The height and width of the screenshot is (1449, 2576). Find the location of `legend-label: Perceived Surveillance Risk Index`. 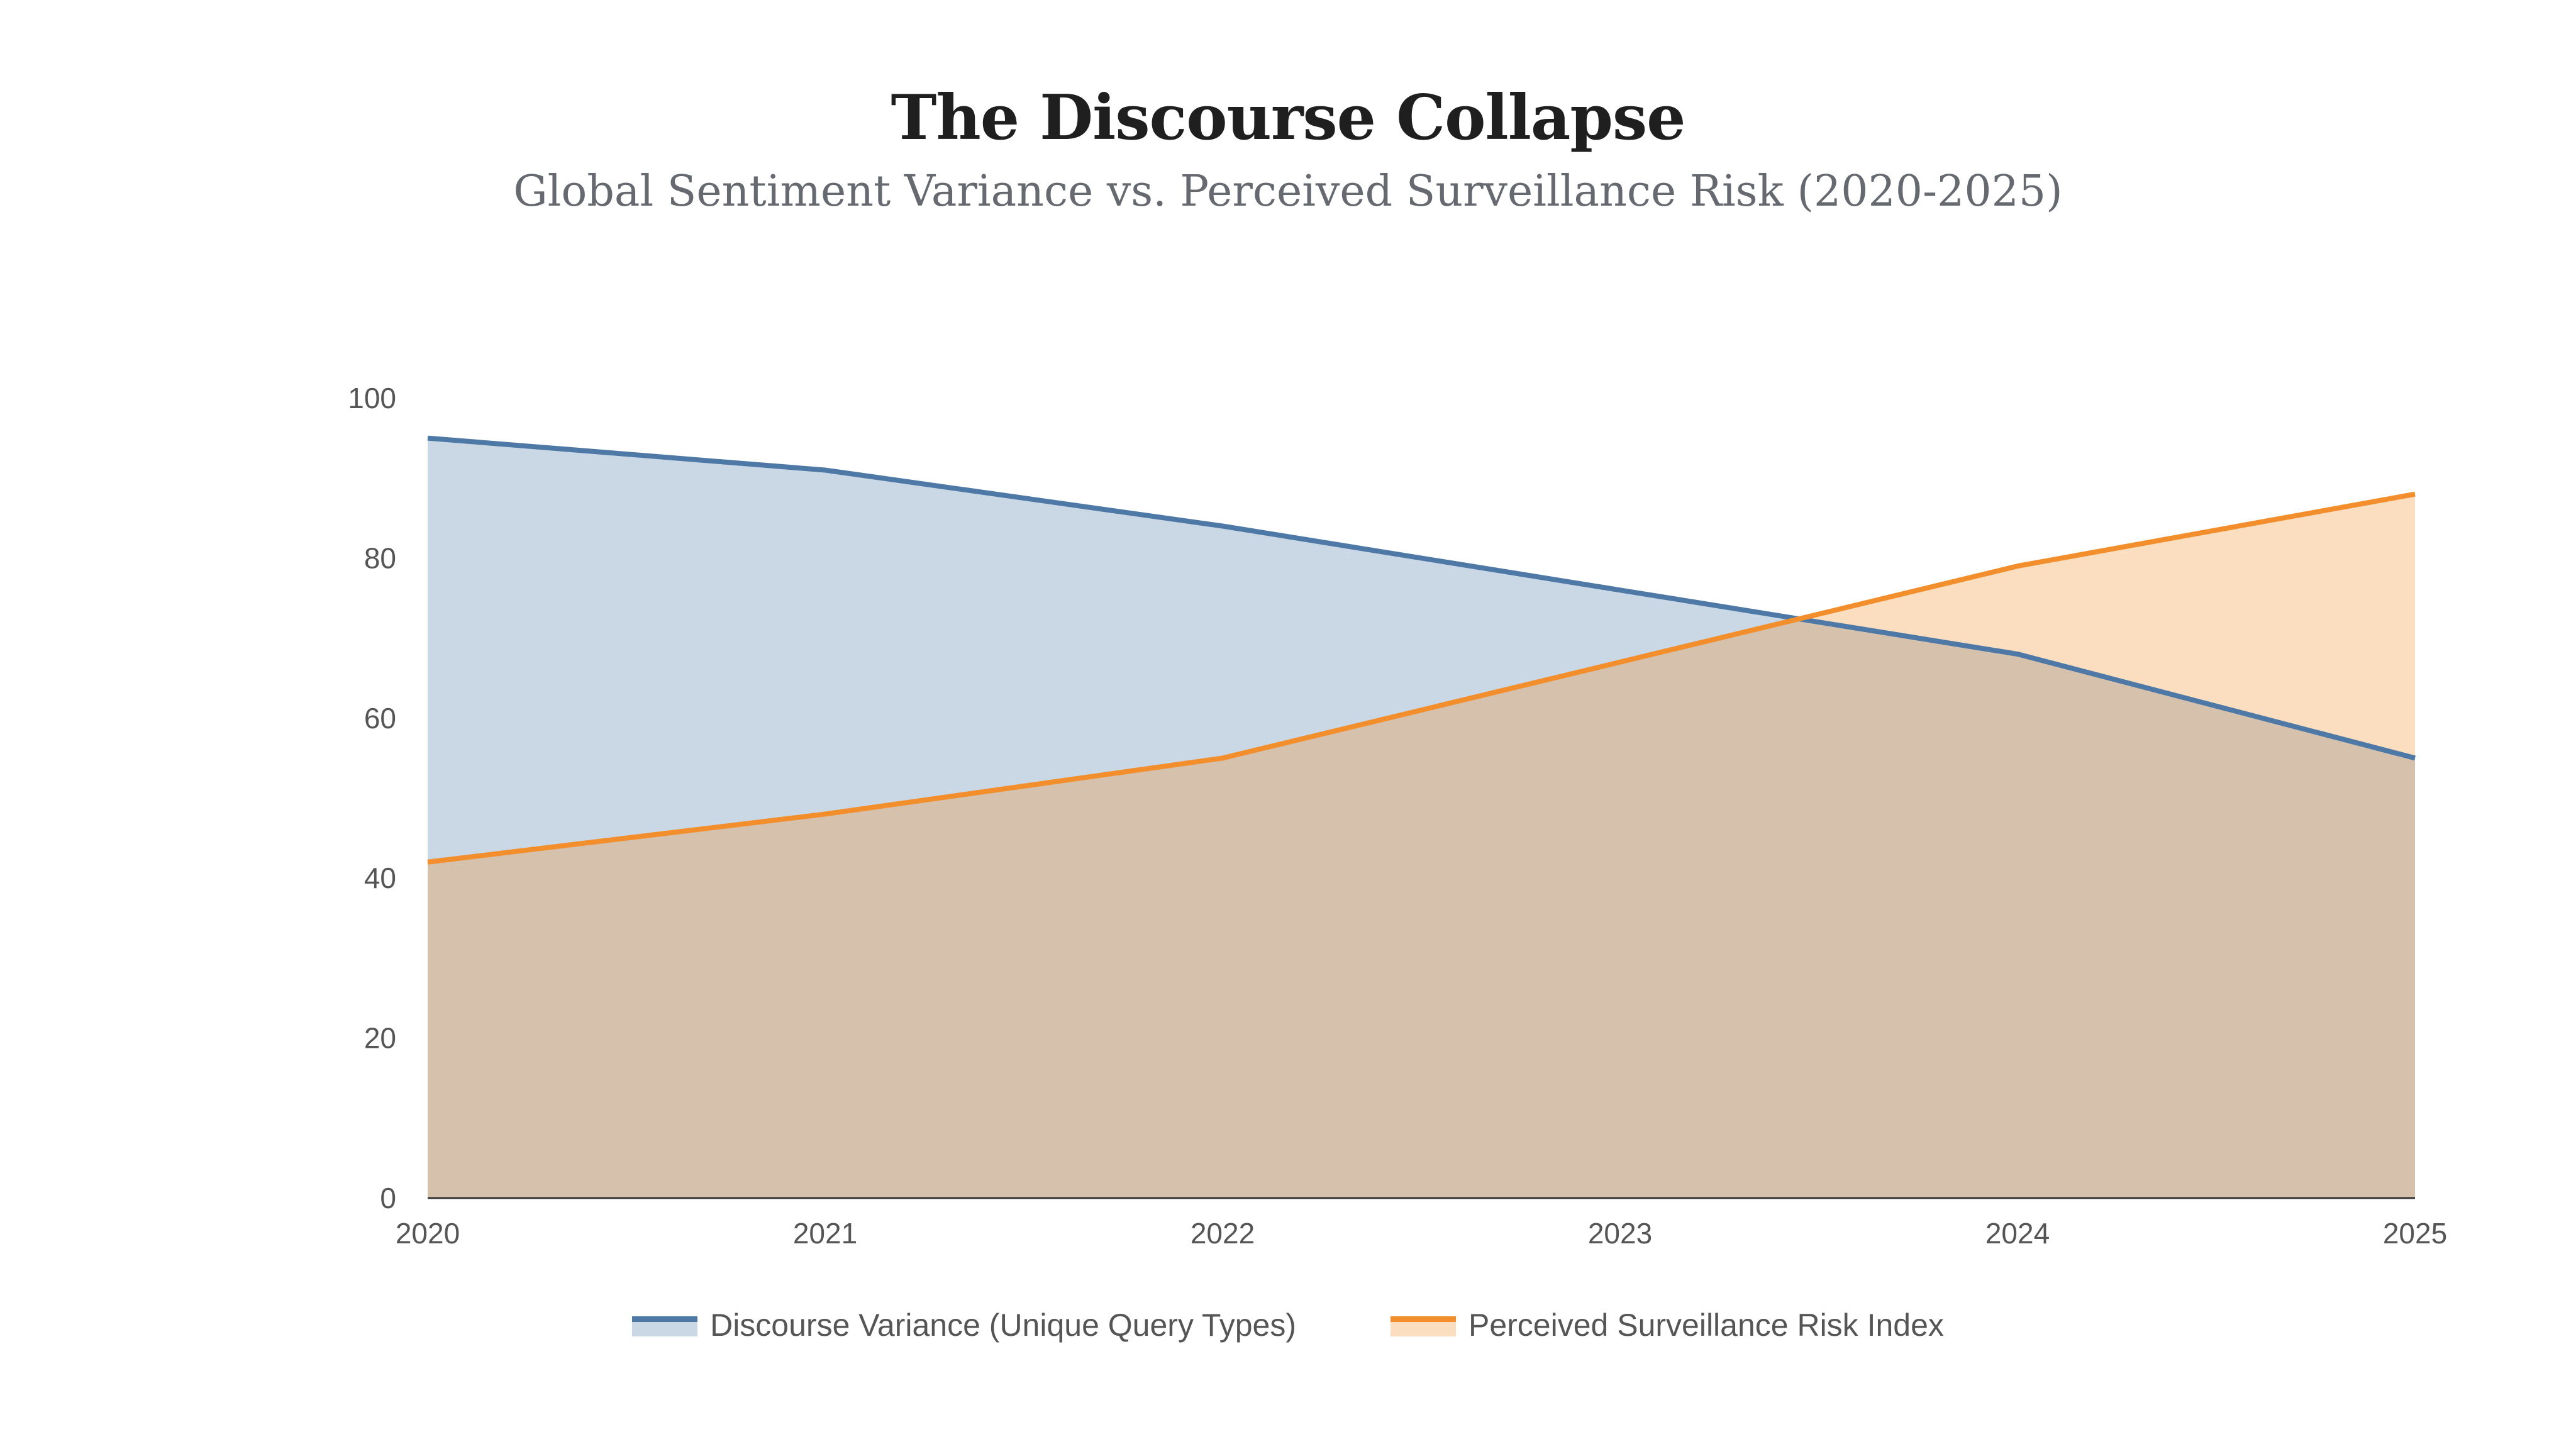

legend-label: Perceived Surveillance Risk Index is located at coordinates (1706, 1325).